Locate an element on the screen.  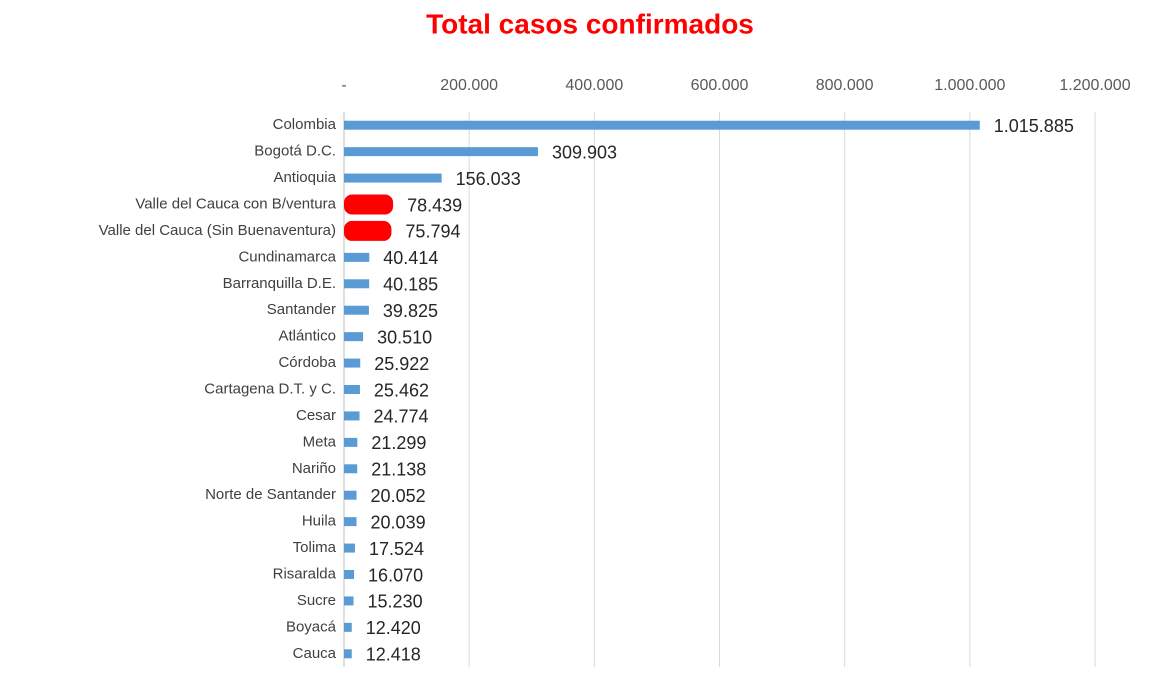
value-label: 75.794 is located at coordinates (432, 232).